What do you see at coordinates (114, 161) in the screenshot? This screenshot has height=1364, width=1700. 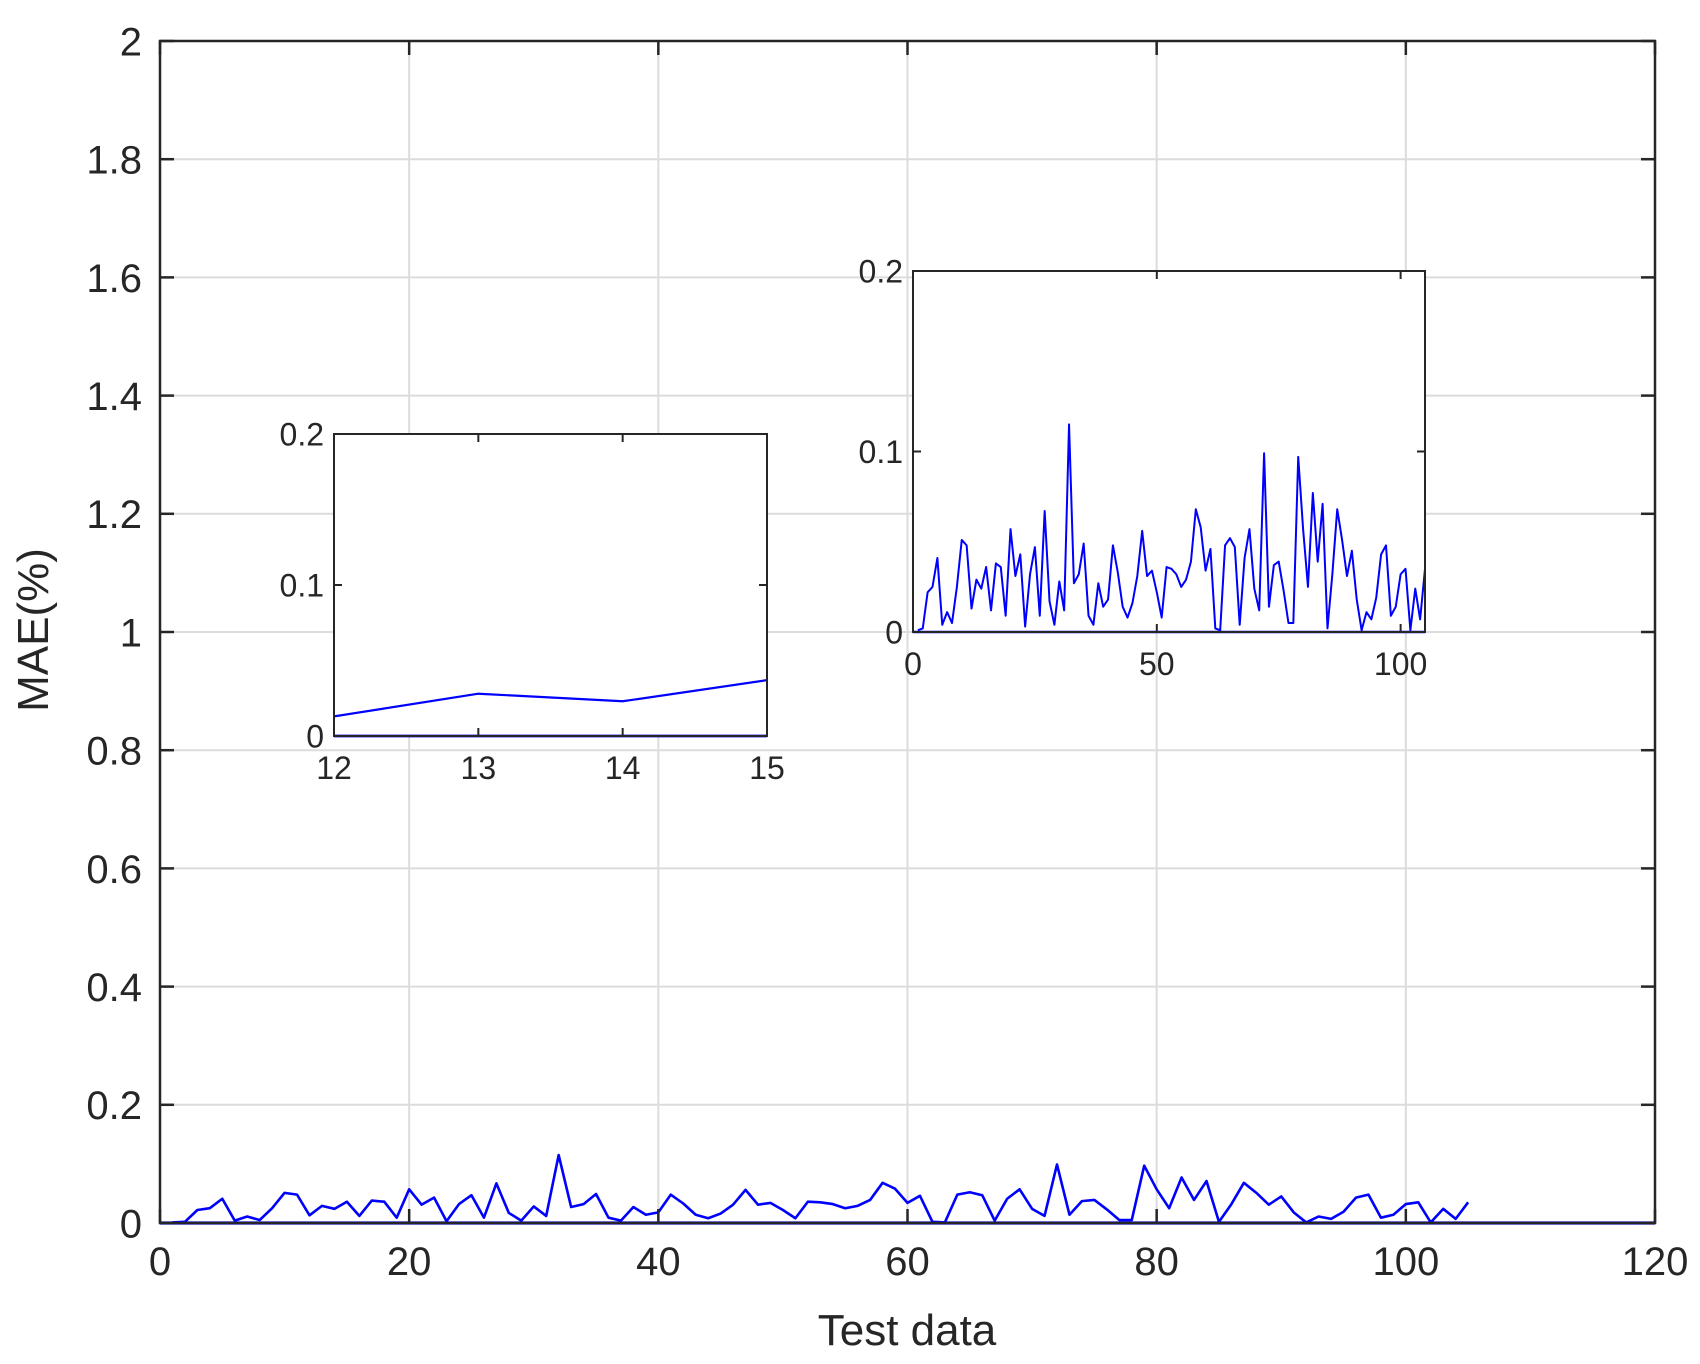 I see `y-tick-label: 1.8` at bounding box center [114, 161].